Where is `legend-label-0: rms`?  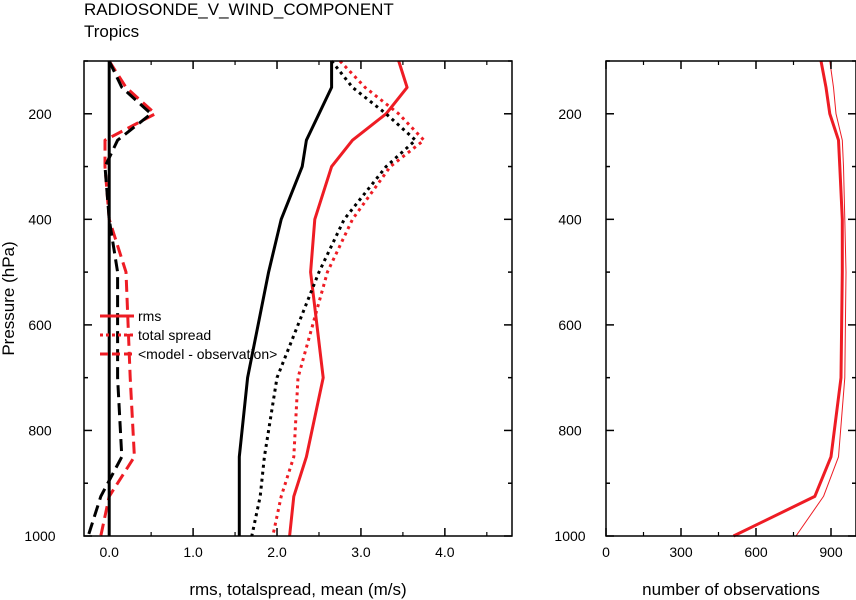 legend-label-0: rms is located at coordinates (149, 316).